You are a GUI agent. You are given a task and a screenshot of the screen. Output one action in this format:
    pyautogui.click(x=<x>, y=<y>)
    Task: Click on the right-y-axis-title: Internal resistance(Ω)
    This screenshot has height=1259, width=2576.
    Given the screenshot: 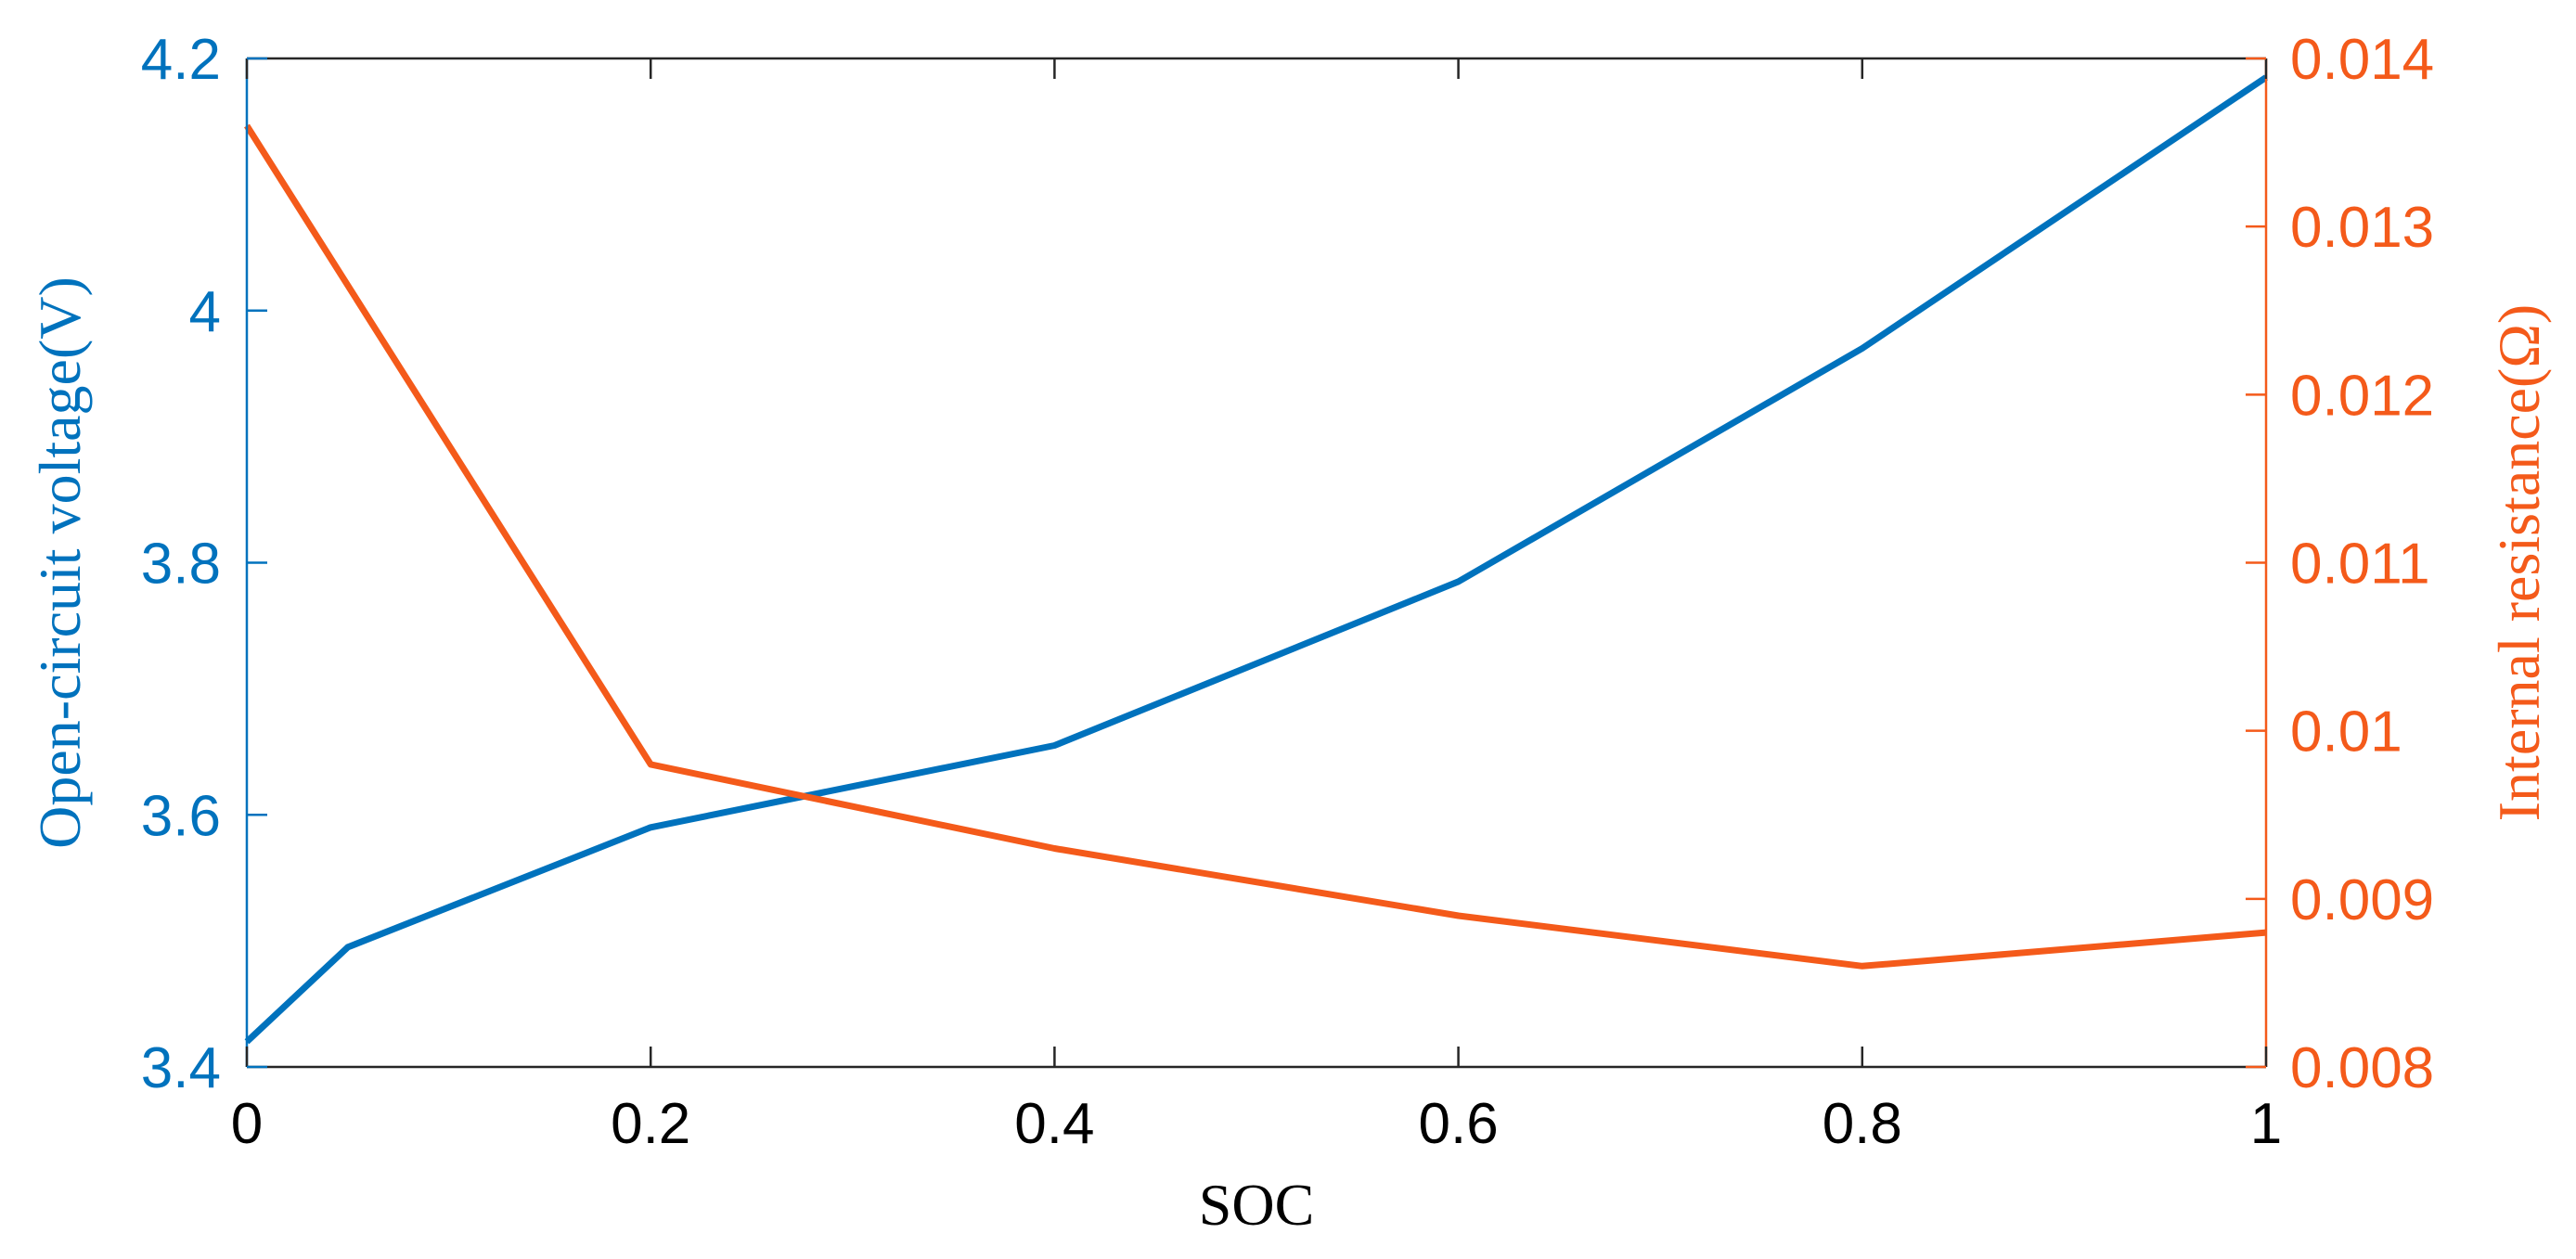 What is the action you would take?
    pyautogui.click(x=2519, y=563)
    